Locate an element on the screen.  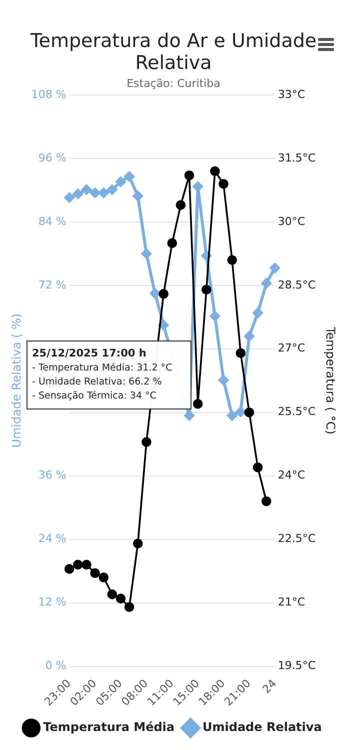
y2-tick-label: 21°C is located at coordinates (292, 602).